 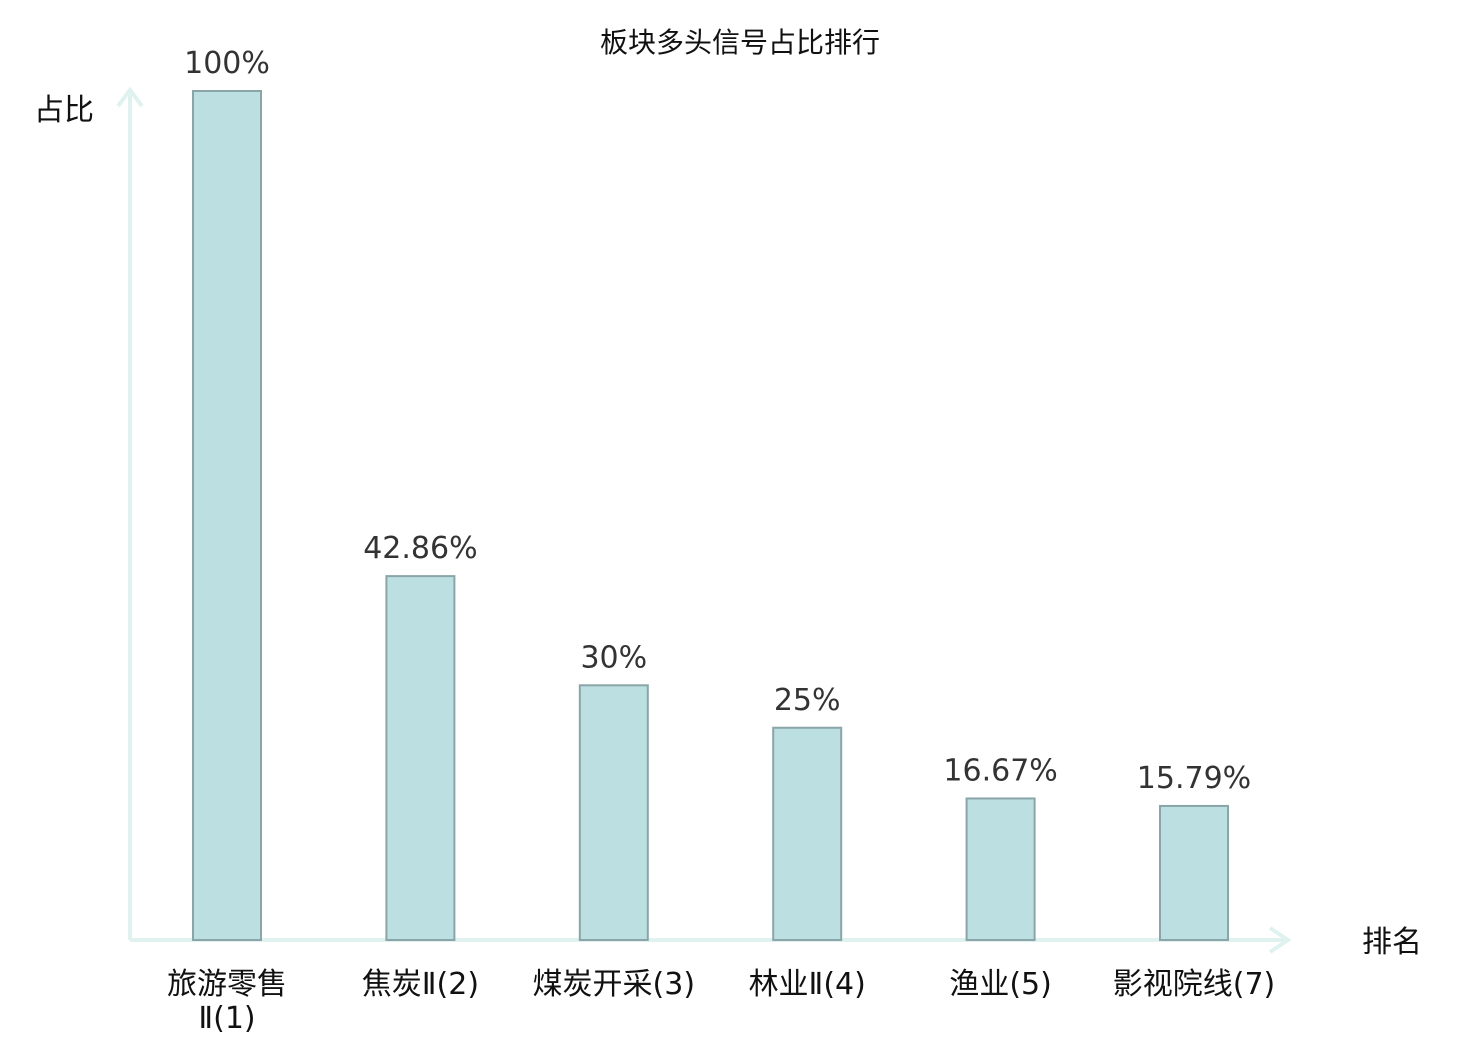 I want to click on category-label-3: 煤炭开采(3), so click(x=614, y=984).